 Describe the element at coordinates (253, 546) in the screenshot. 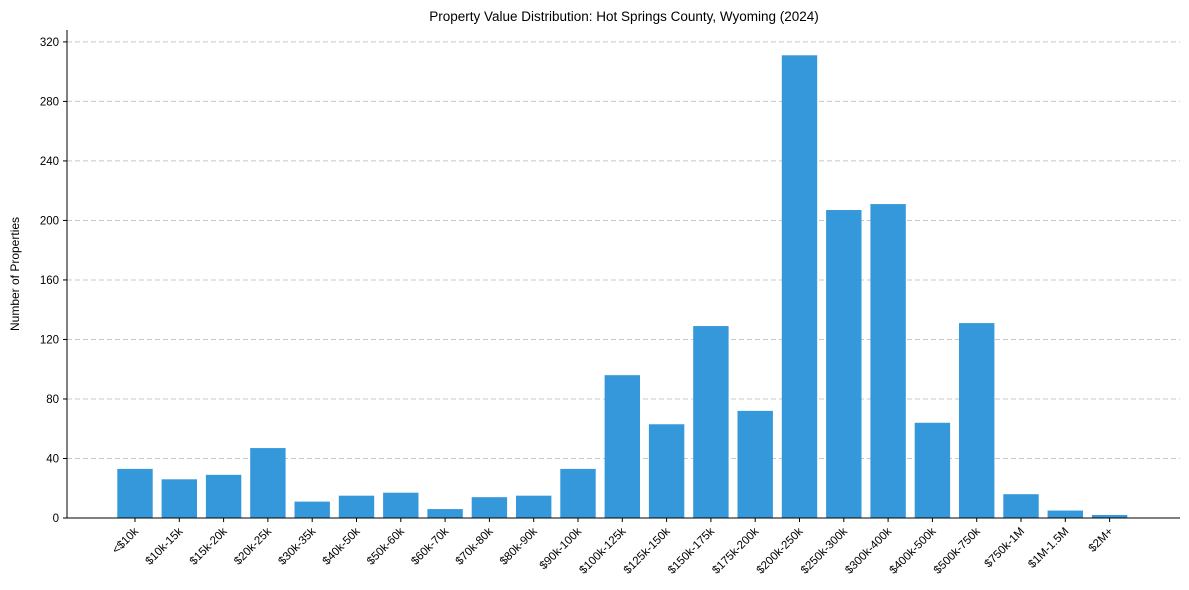

I see `x-tick-label: $20k-25k` at that location.